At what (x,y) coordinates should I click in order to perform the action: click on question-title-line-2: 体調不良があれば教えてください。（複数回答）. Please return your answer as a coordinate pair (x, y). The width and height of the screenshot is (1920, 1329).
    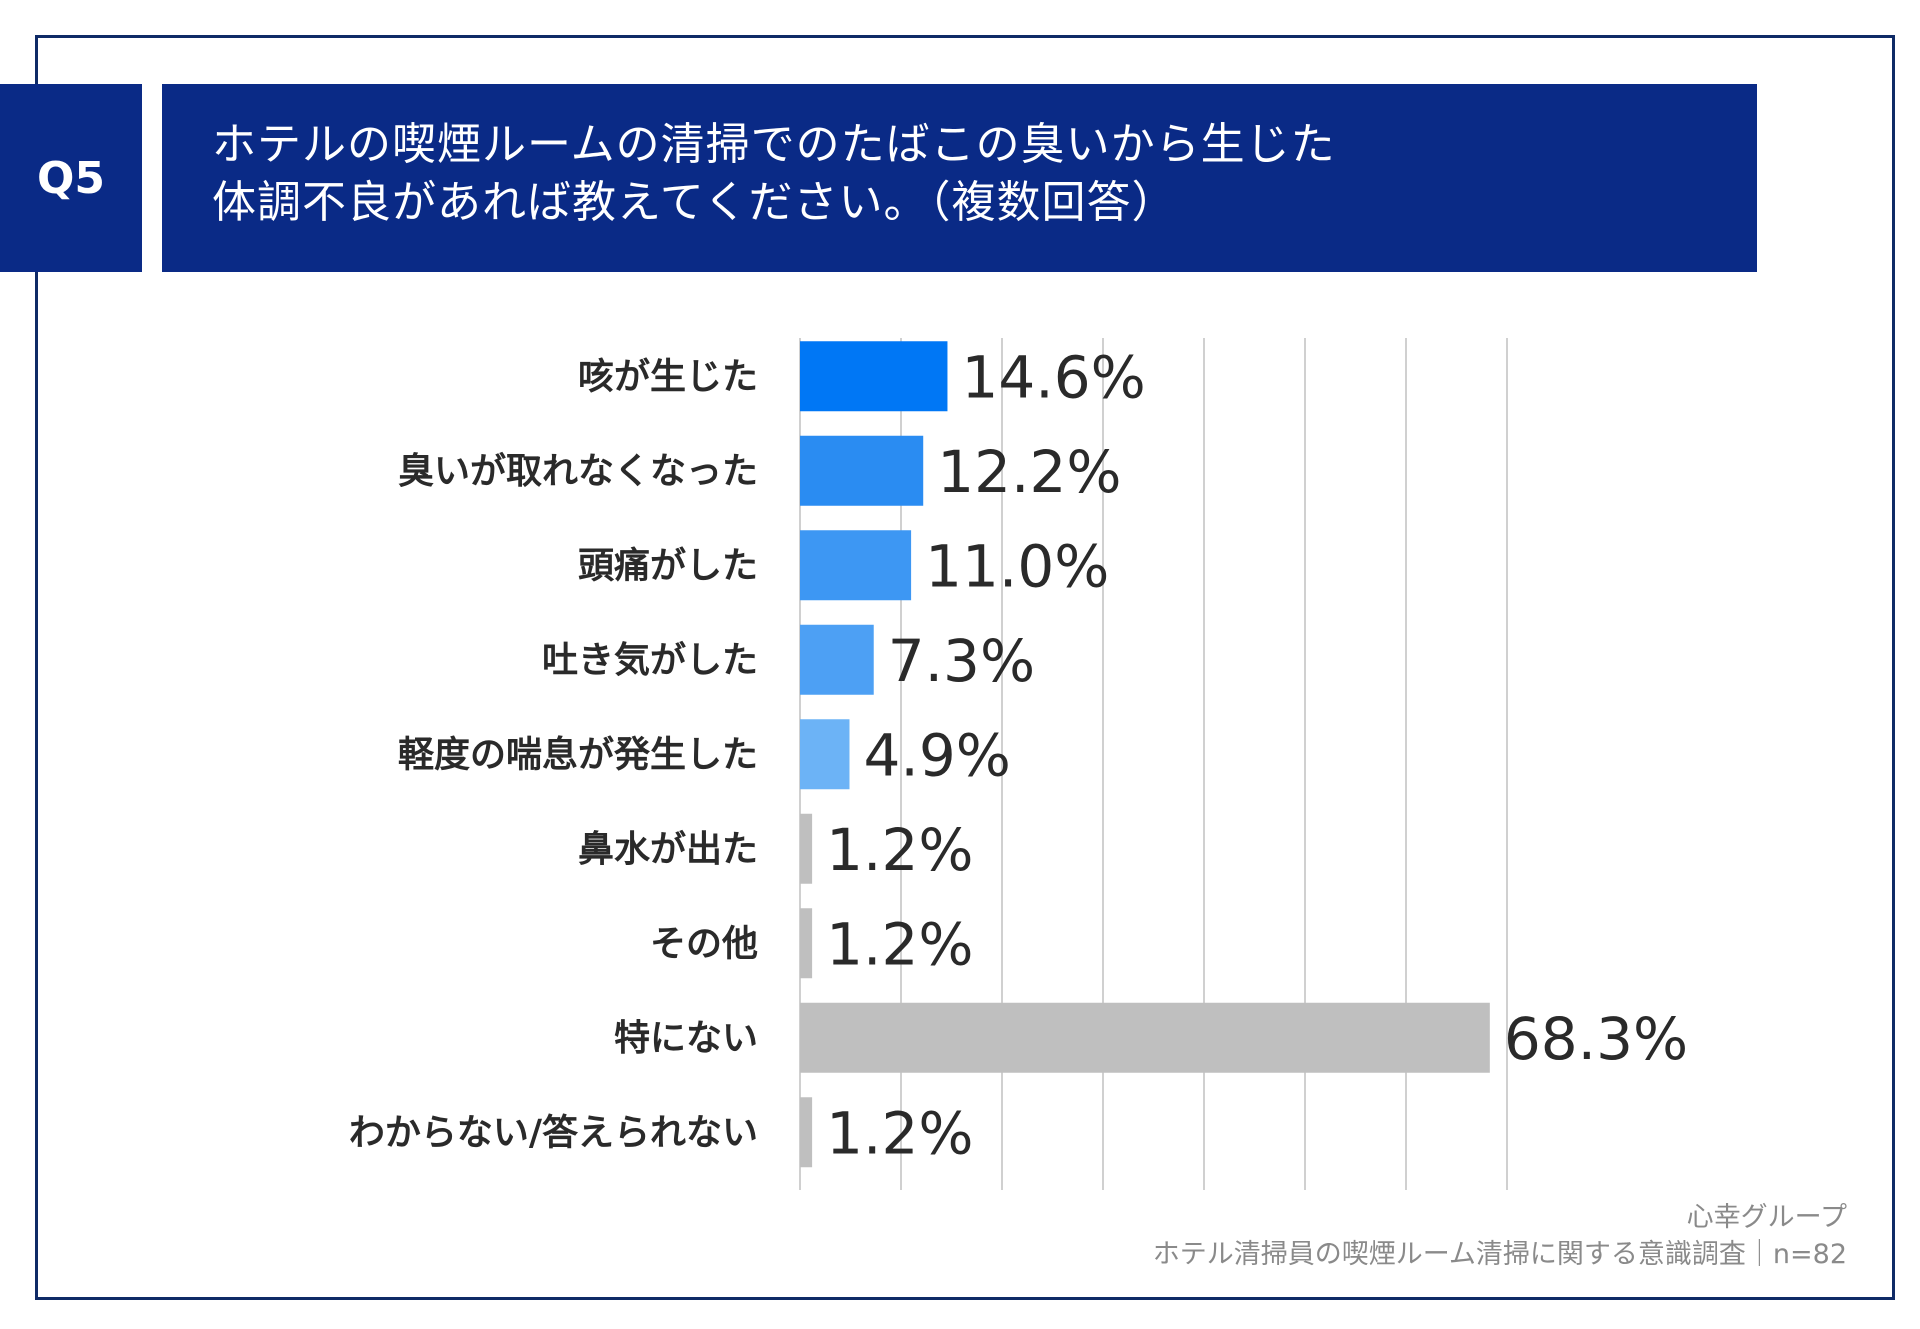
    Looking at the image, I should click on (694, 202).